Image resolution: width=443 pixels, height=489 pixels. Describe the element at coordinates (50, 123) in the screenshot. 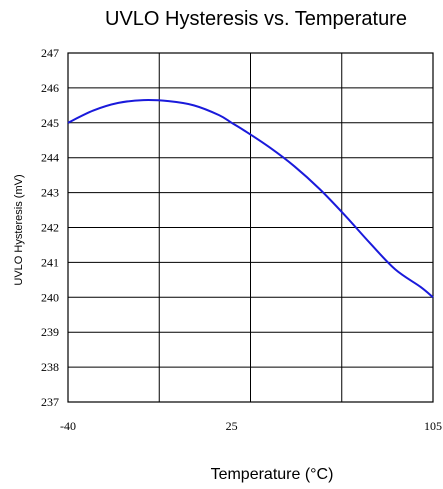

I see `y-tick-label: 245` at that location.